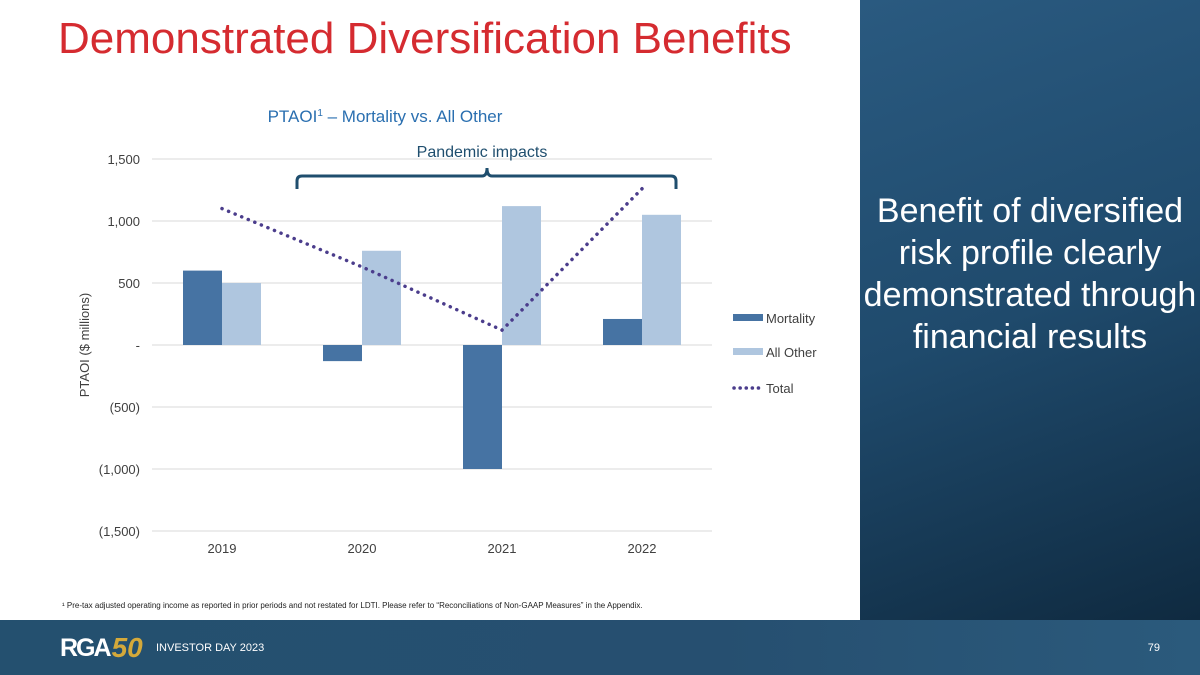  What do you see at coordinates (123, 221) in the screenshot?
I see `y-tick-label: 1,000` at bounding box center [123, 221].